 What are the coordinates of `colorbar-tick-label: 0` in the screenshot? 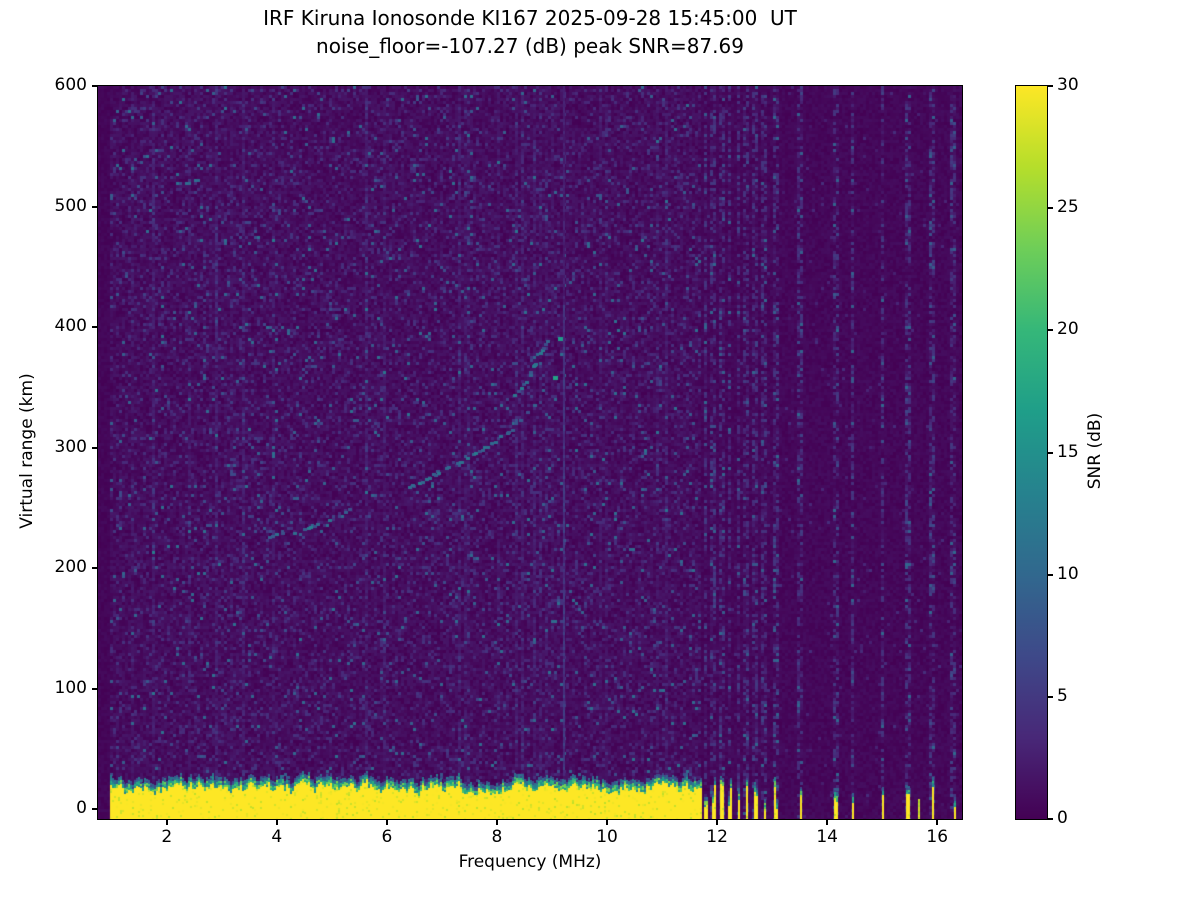 It's located at (1062, 818).